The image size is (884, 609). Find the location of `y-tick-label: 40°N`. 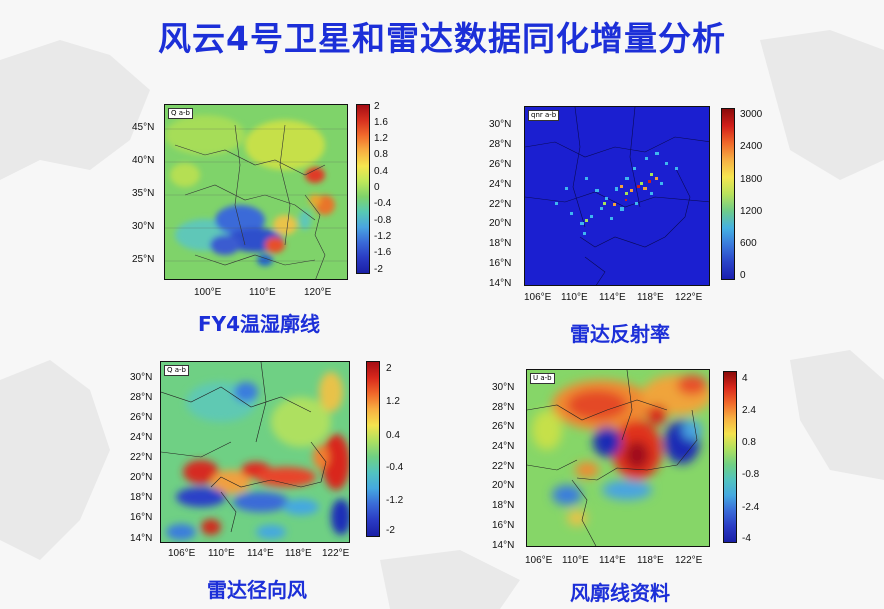

y-tick-label: 40°N is located at coordinates (143, 160).